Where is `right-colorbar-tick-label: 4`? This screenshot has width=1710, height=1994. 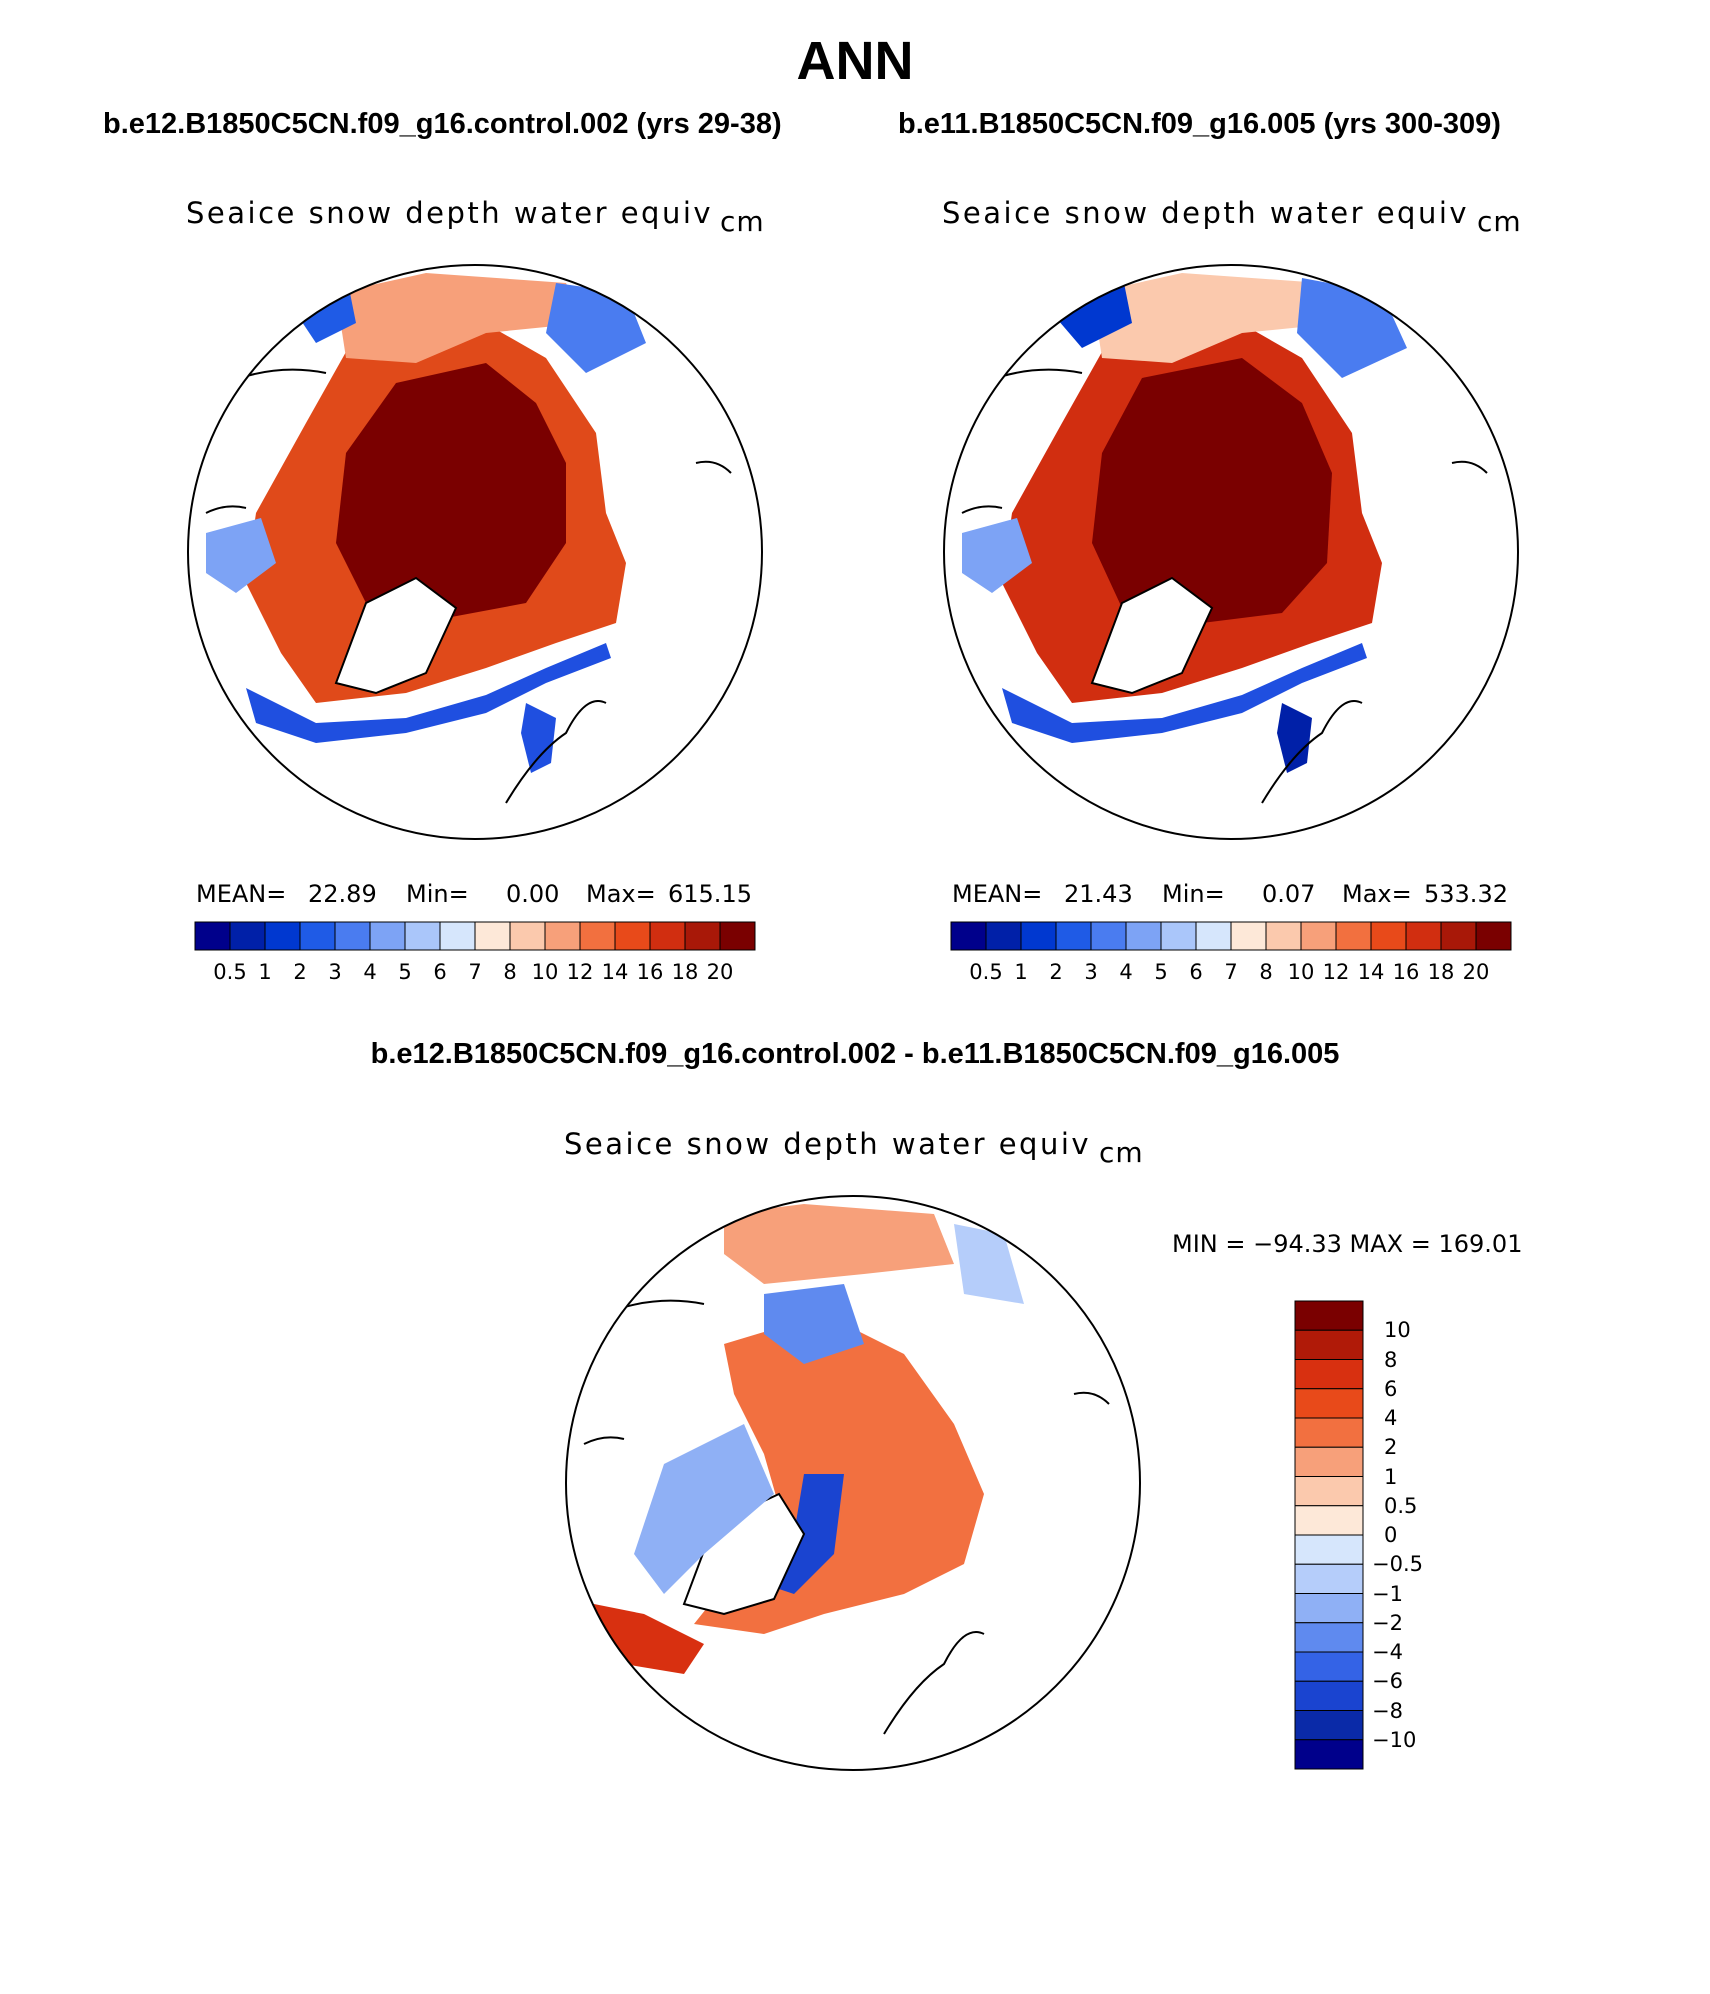 right-colorbar-tick-label: 4 is located at coordinates (1126, 972).